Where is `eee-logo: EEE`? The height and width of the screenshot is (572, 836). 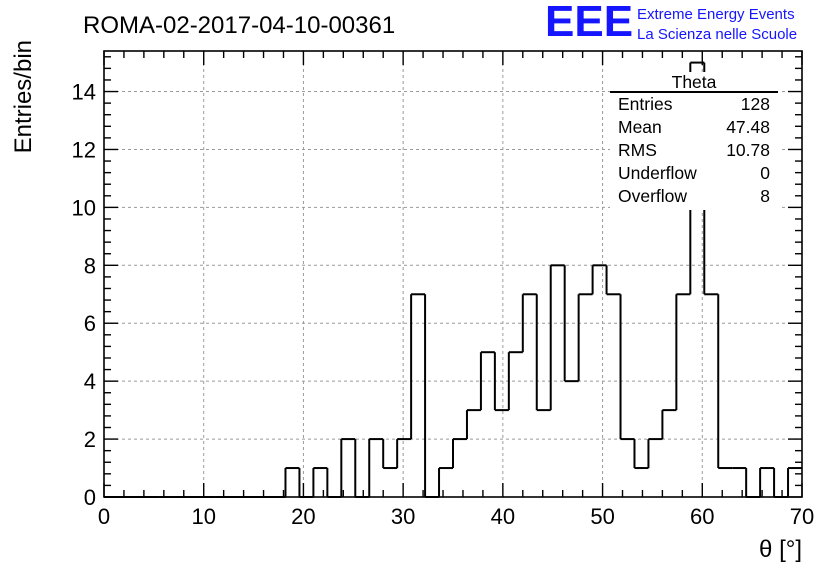
eee-logo: EEE is located at coordinates (589, 23).